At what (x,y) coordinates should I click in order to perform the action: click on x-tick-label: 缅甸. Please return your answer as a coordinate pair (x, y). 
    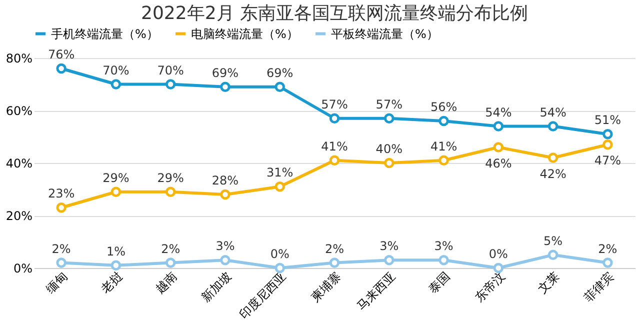
    Looking at the image, I should click on (56, 282).